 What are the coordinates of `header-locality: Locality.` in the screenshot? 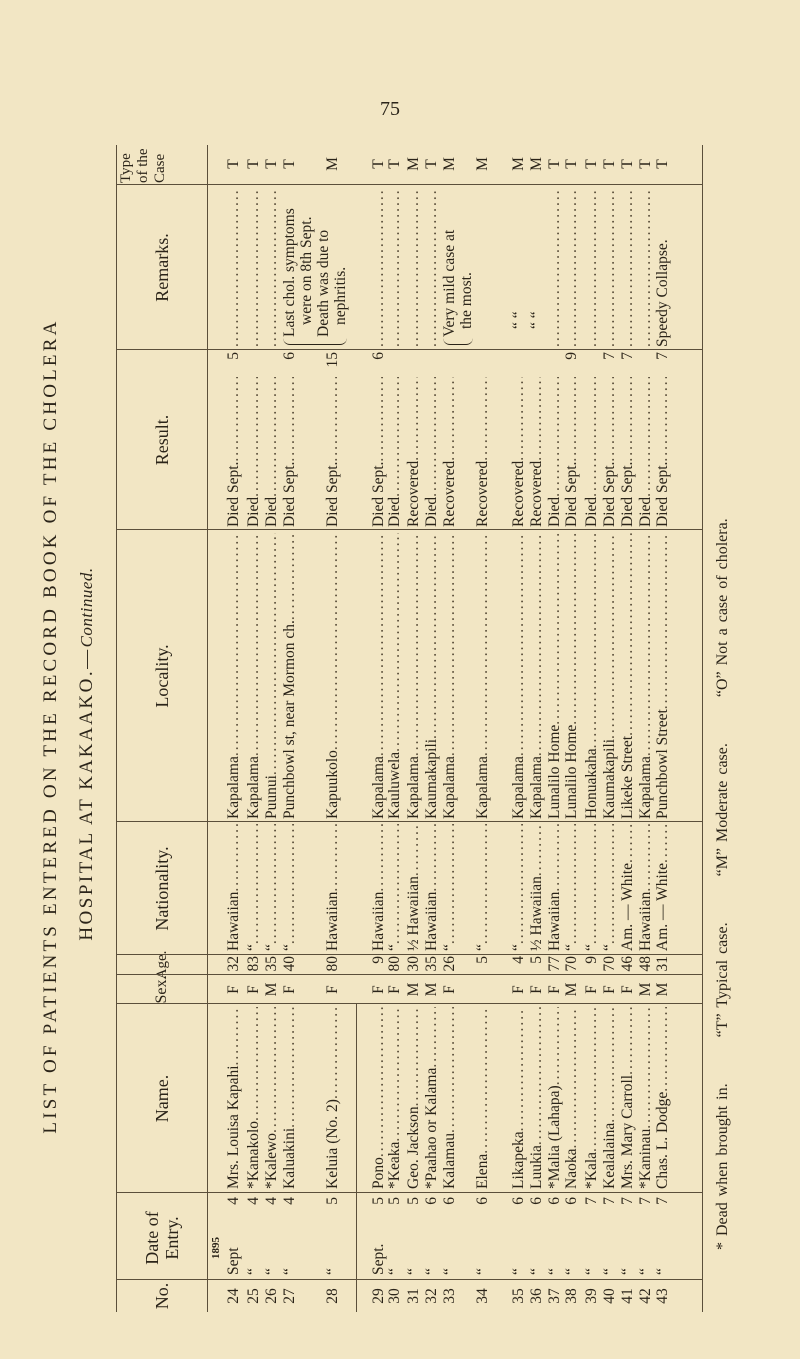 It's located at (162, 676).